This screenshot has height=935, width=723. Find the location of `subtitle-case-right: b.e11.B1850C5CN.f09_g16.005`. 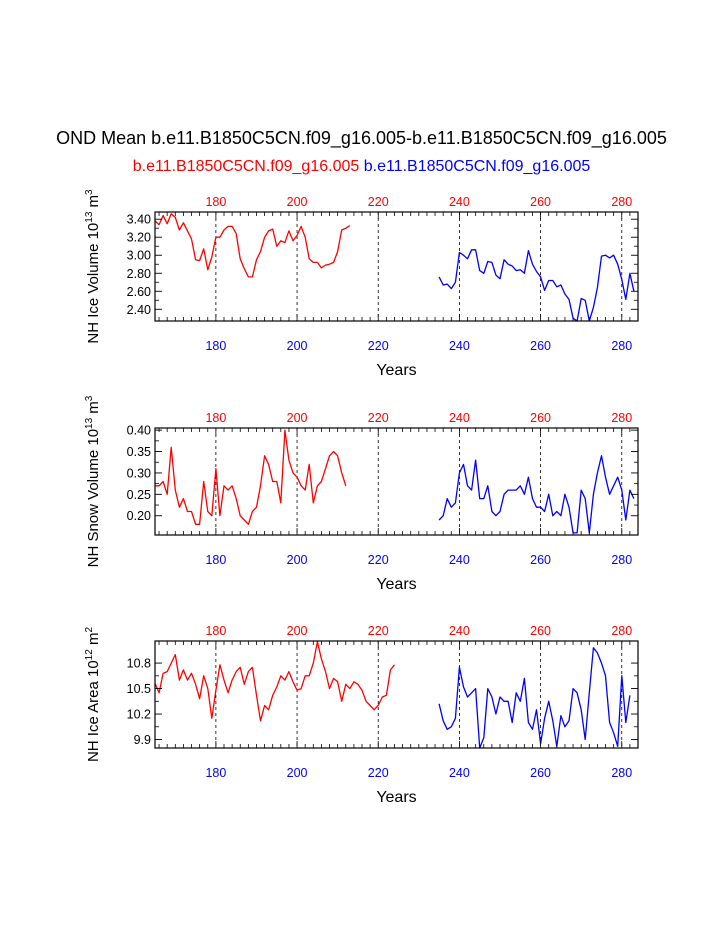

subtitle-case-right: b.e11.B1850C5CN.f09_g16.005 is located at coordinates (477, 166).